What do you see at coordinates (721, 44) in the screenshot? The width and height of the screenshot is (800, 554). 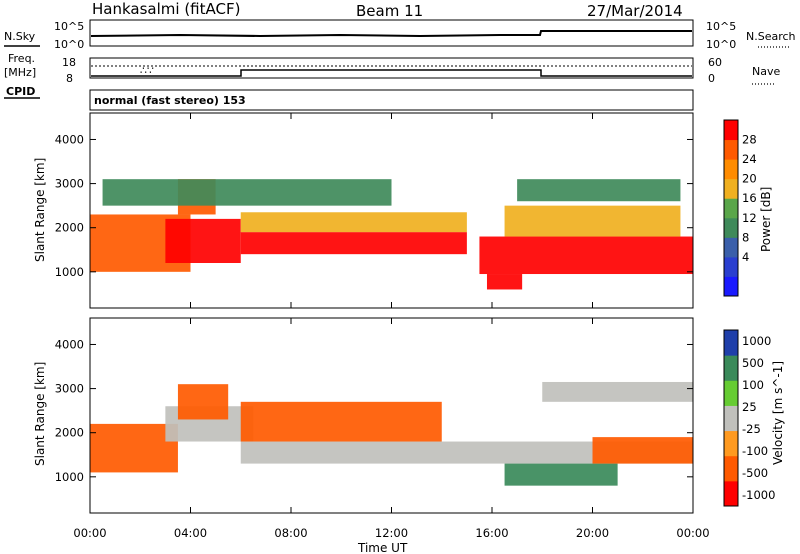 I see `nsearch-tick-bottom: 10^0` at bounding box center [721, 44].